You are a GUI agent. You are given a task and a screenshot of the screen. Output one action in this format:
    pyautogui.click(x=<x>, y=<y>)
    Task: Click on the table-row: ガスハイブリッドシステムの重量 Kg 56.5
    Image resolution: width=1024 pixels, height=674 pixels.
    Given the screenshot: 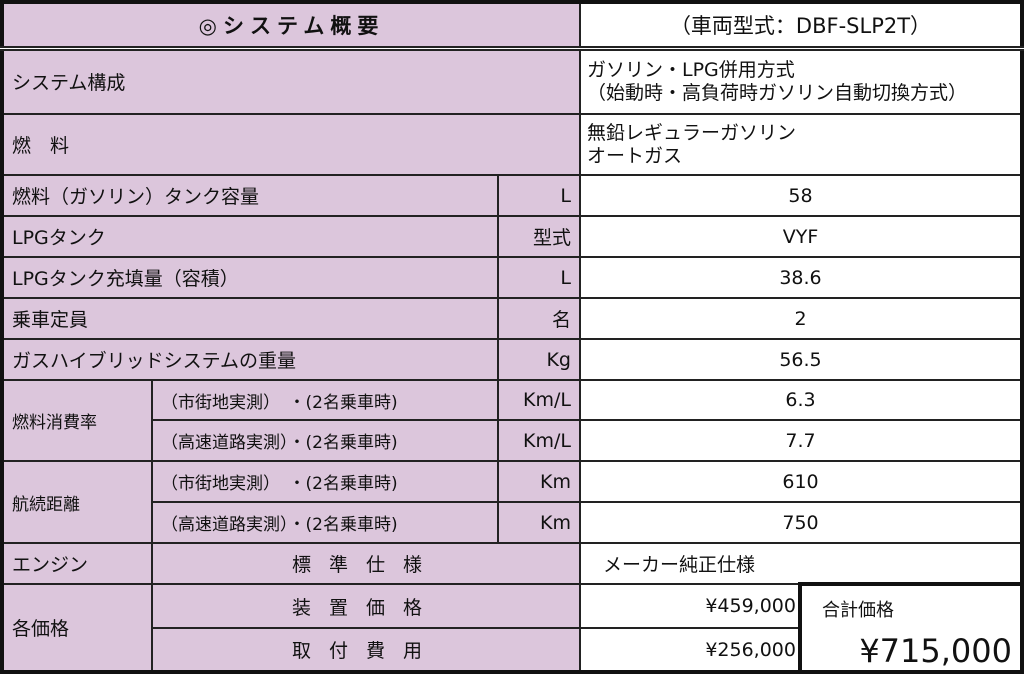 What is the action you would take?
    pyautogui.click(x=512, y=359)
    